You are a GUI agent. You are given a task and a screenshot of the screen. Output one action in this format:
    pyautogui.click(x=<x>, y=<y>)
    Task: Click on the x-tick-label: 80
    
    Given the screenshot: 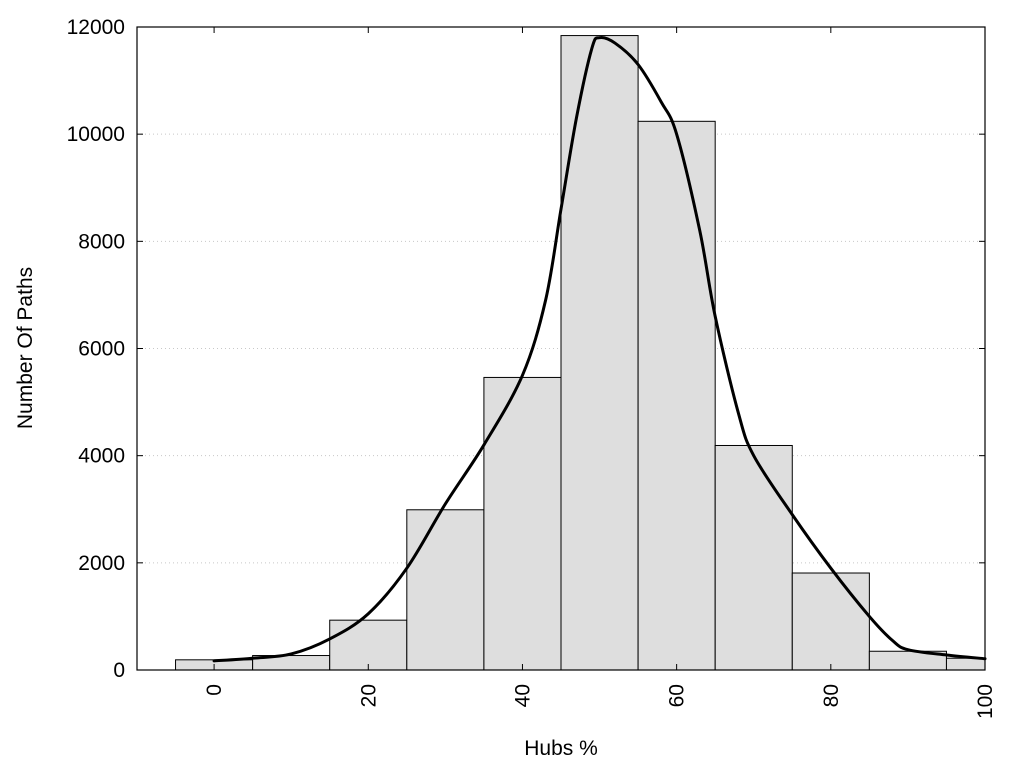 What is the action you would take?
    pyautogui.click(x=831, y=695)
    